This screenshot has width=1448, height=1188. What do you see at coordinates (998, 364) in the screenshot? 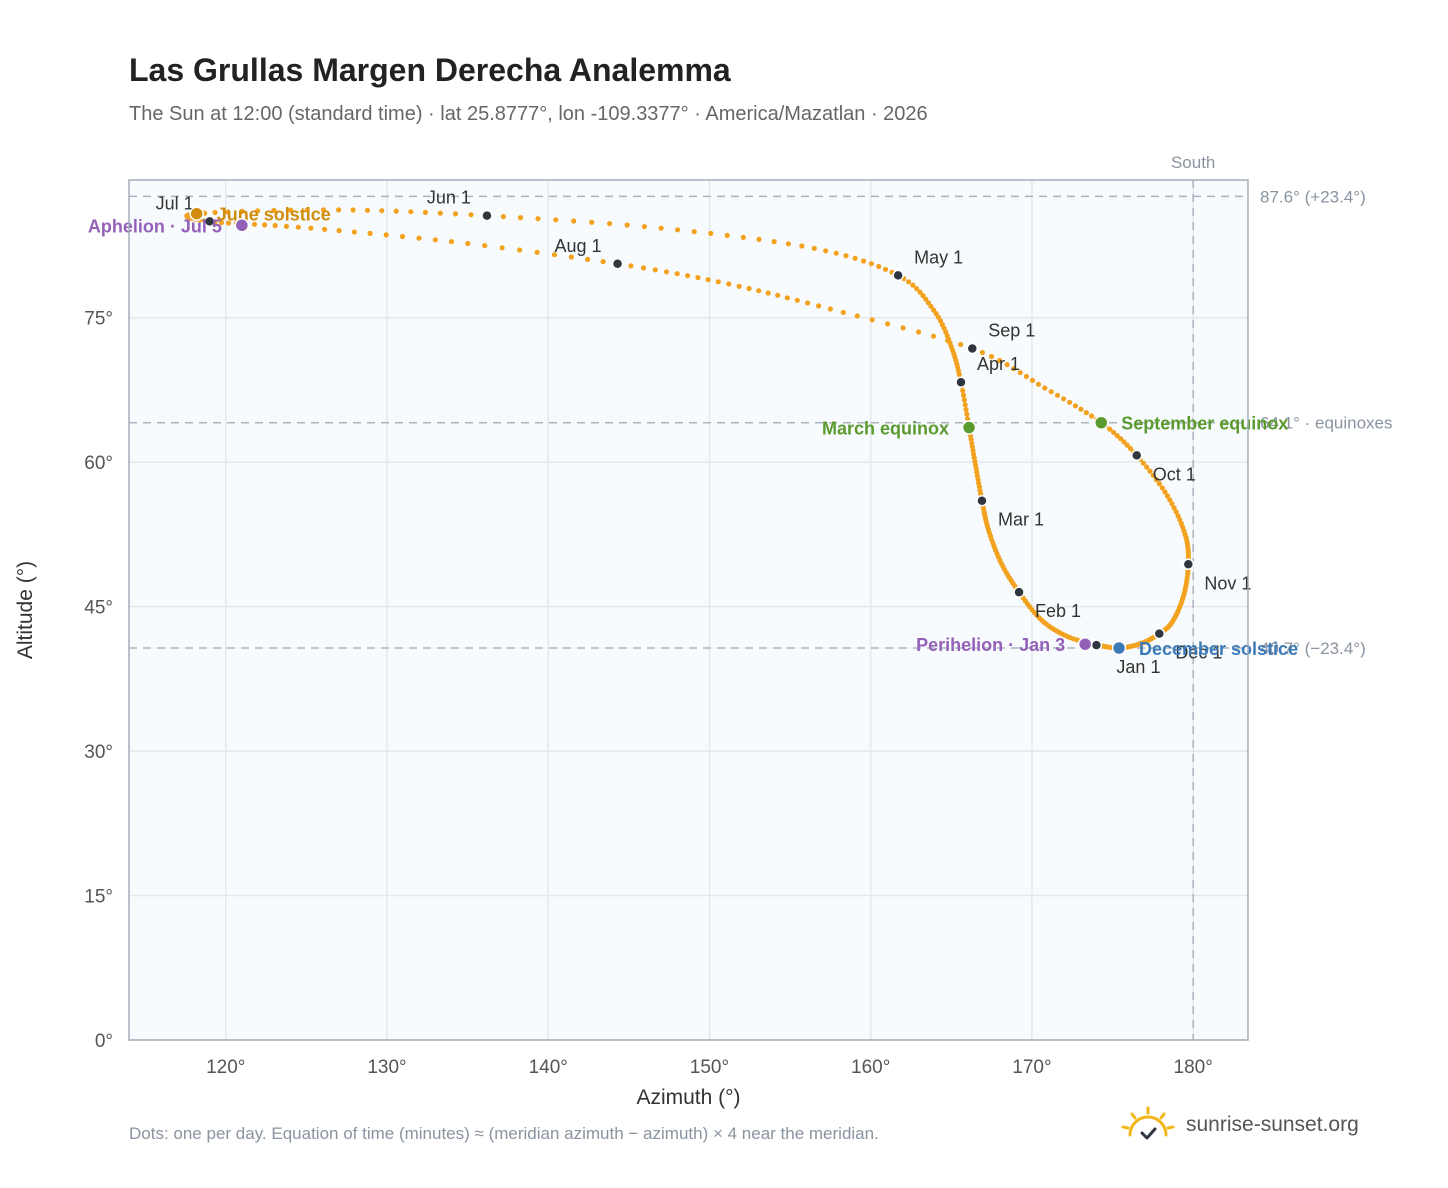
I see `month-label: Apr 1` at bounding box center [998, 364].